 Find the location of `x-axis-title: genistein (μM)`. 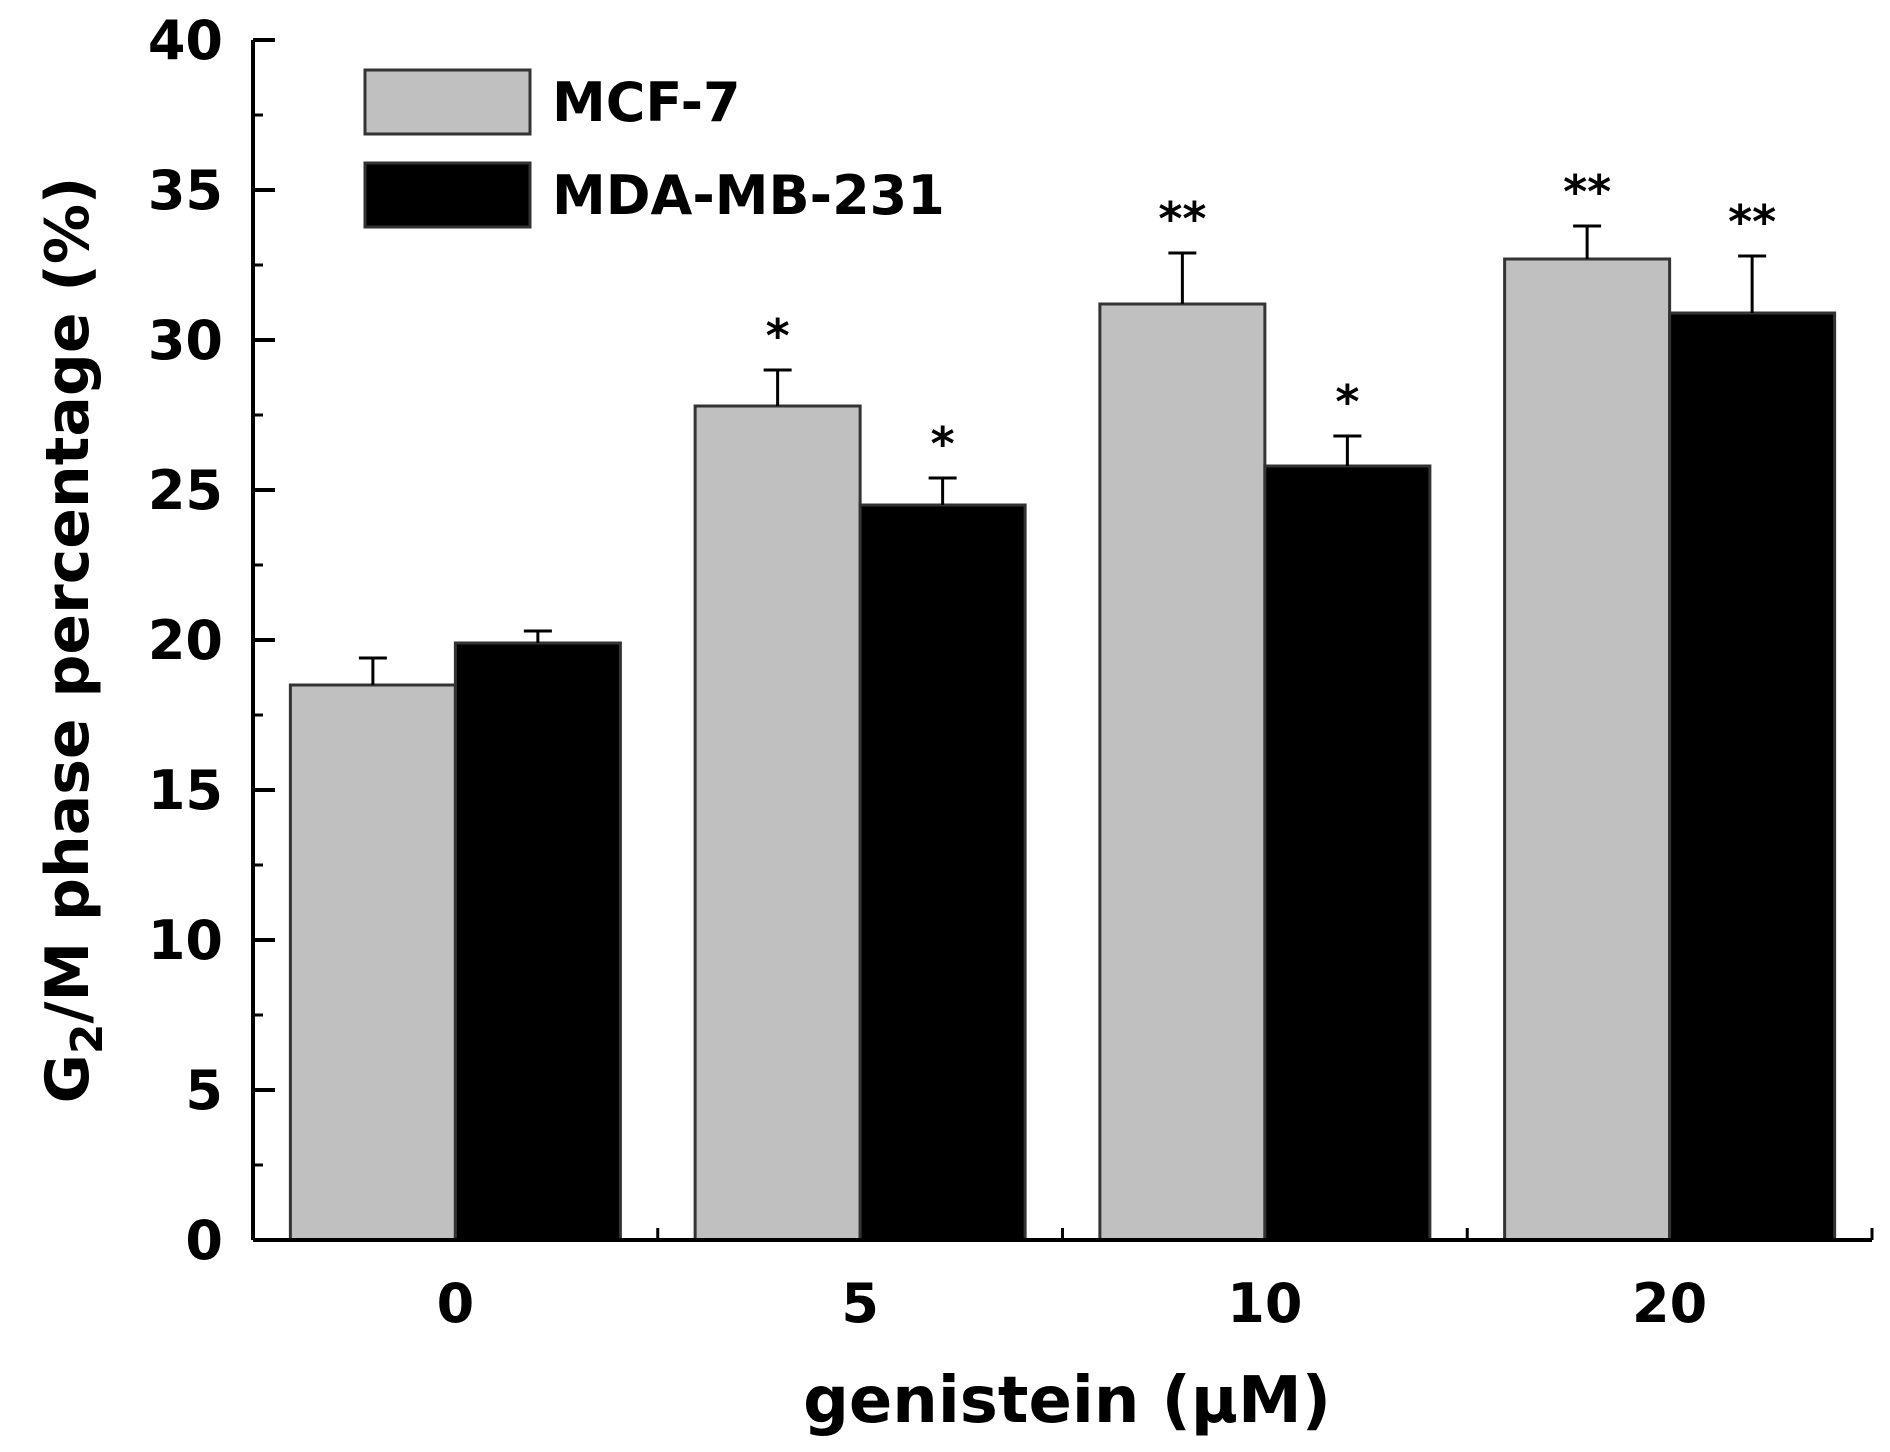

x-axis-title: genistein (μM) is located at coordinates (1067, 1401).